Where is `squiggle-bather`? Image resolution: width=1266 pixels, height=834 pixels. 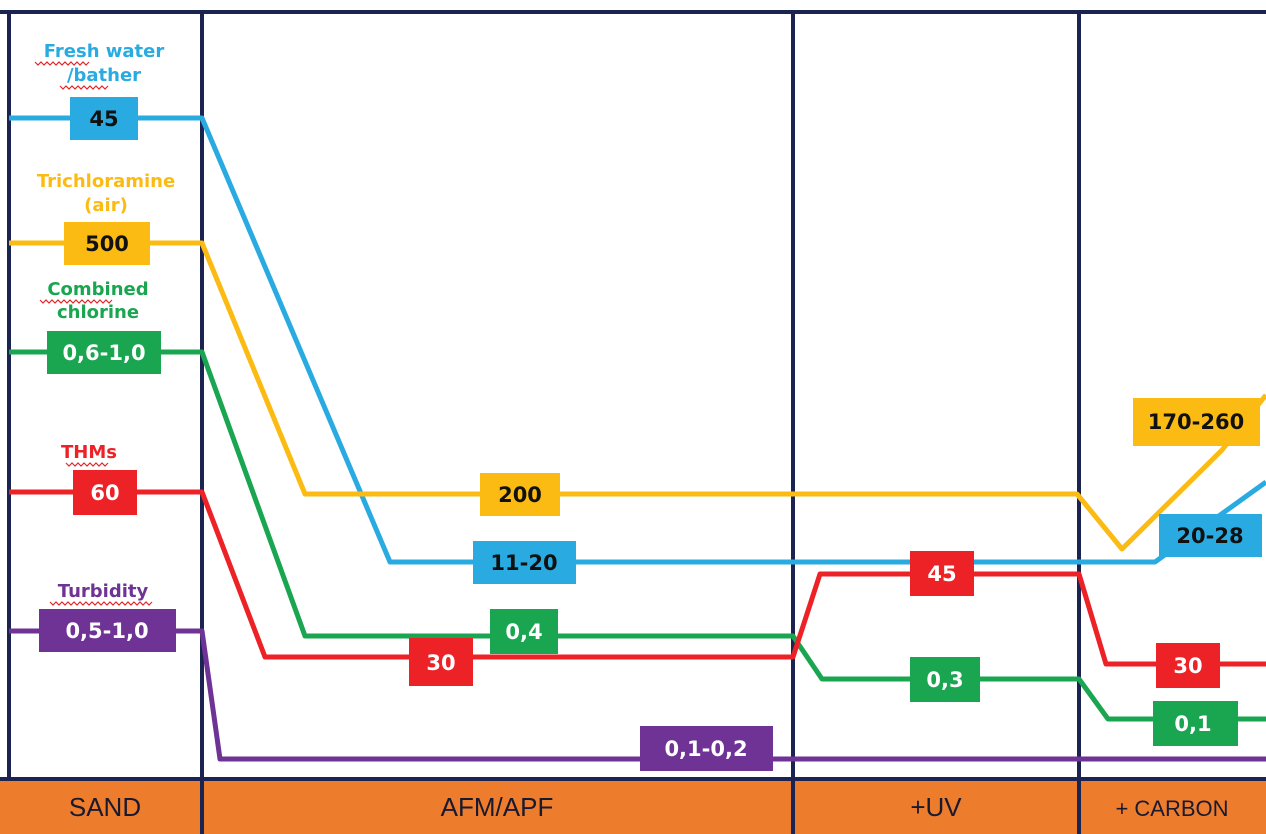 squiggle-bather is located at coordinates (84, 87).